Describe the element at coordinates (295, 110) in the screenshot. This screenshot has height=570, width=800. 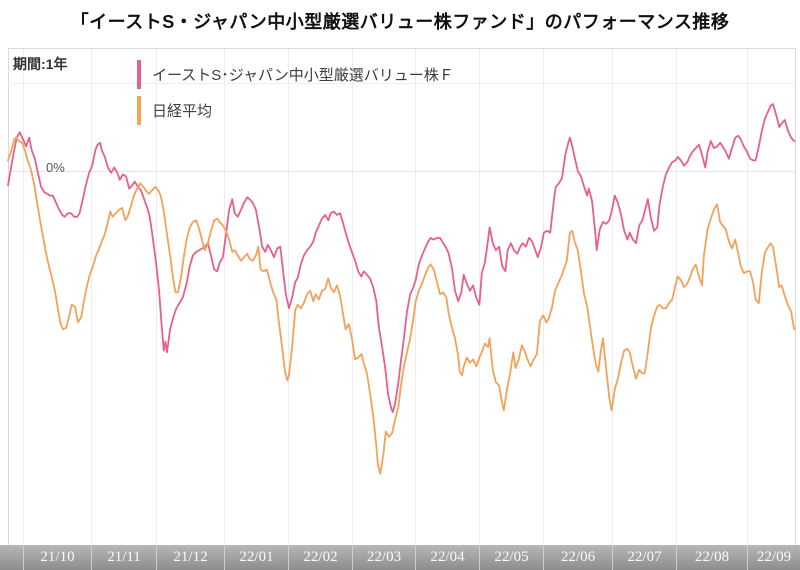
I see `legend-item-nikkei: 日経平均` at that location.